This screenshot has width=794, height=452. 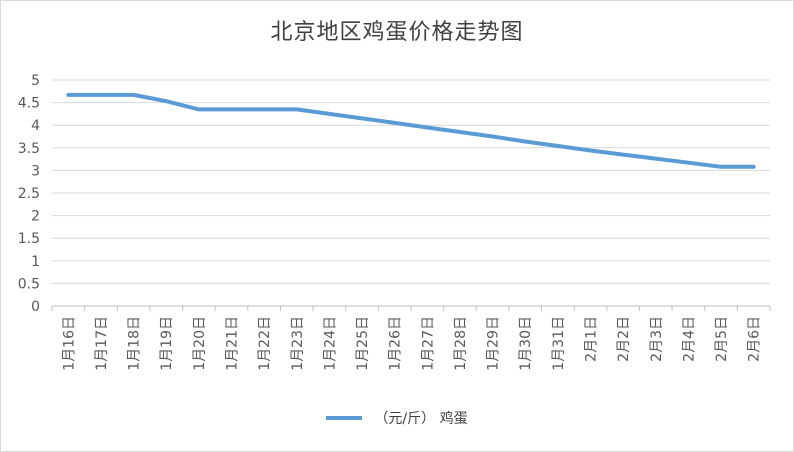 What do you see at coordinates (526, 343) in the screenshot?
I see `x-tick-label: 1月30日` at bounding box center [526, 343].